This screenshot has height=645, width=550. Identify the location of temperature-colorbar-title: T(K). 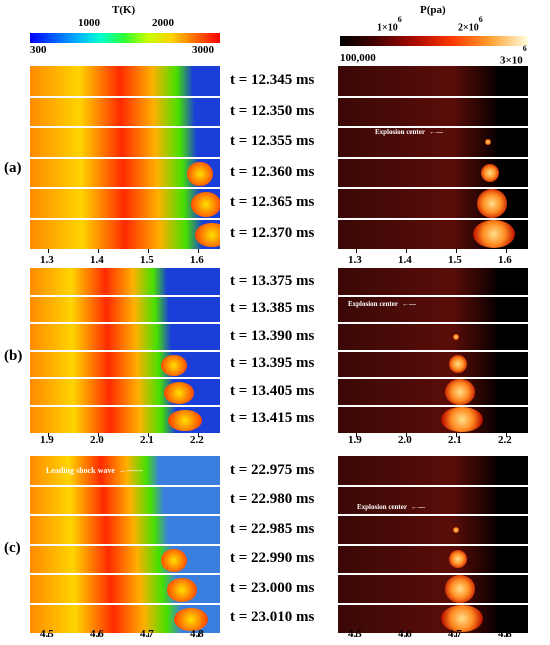
(124, 10).